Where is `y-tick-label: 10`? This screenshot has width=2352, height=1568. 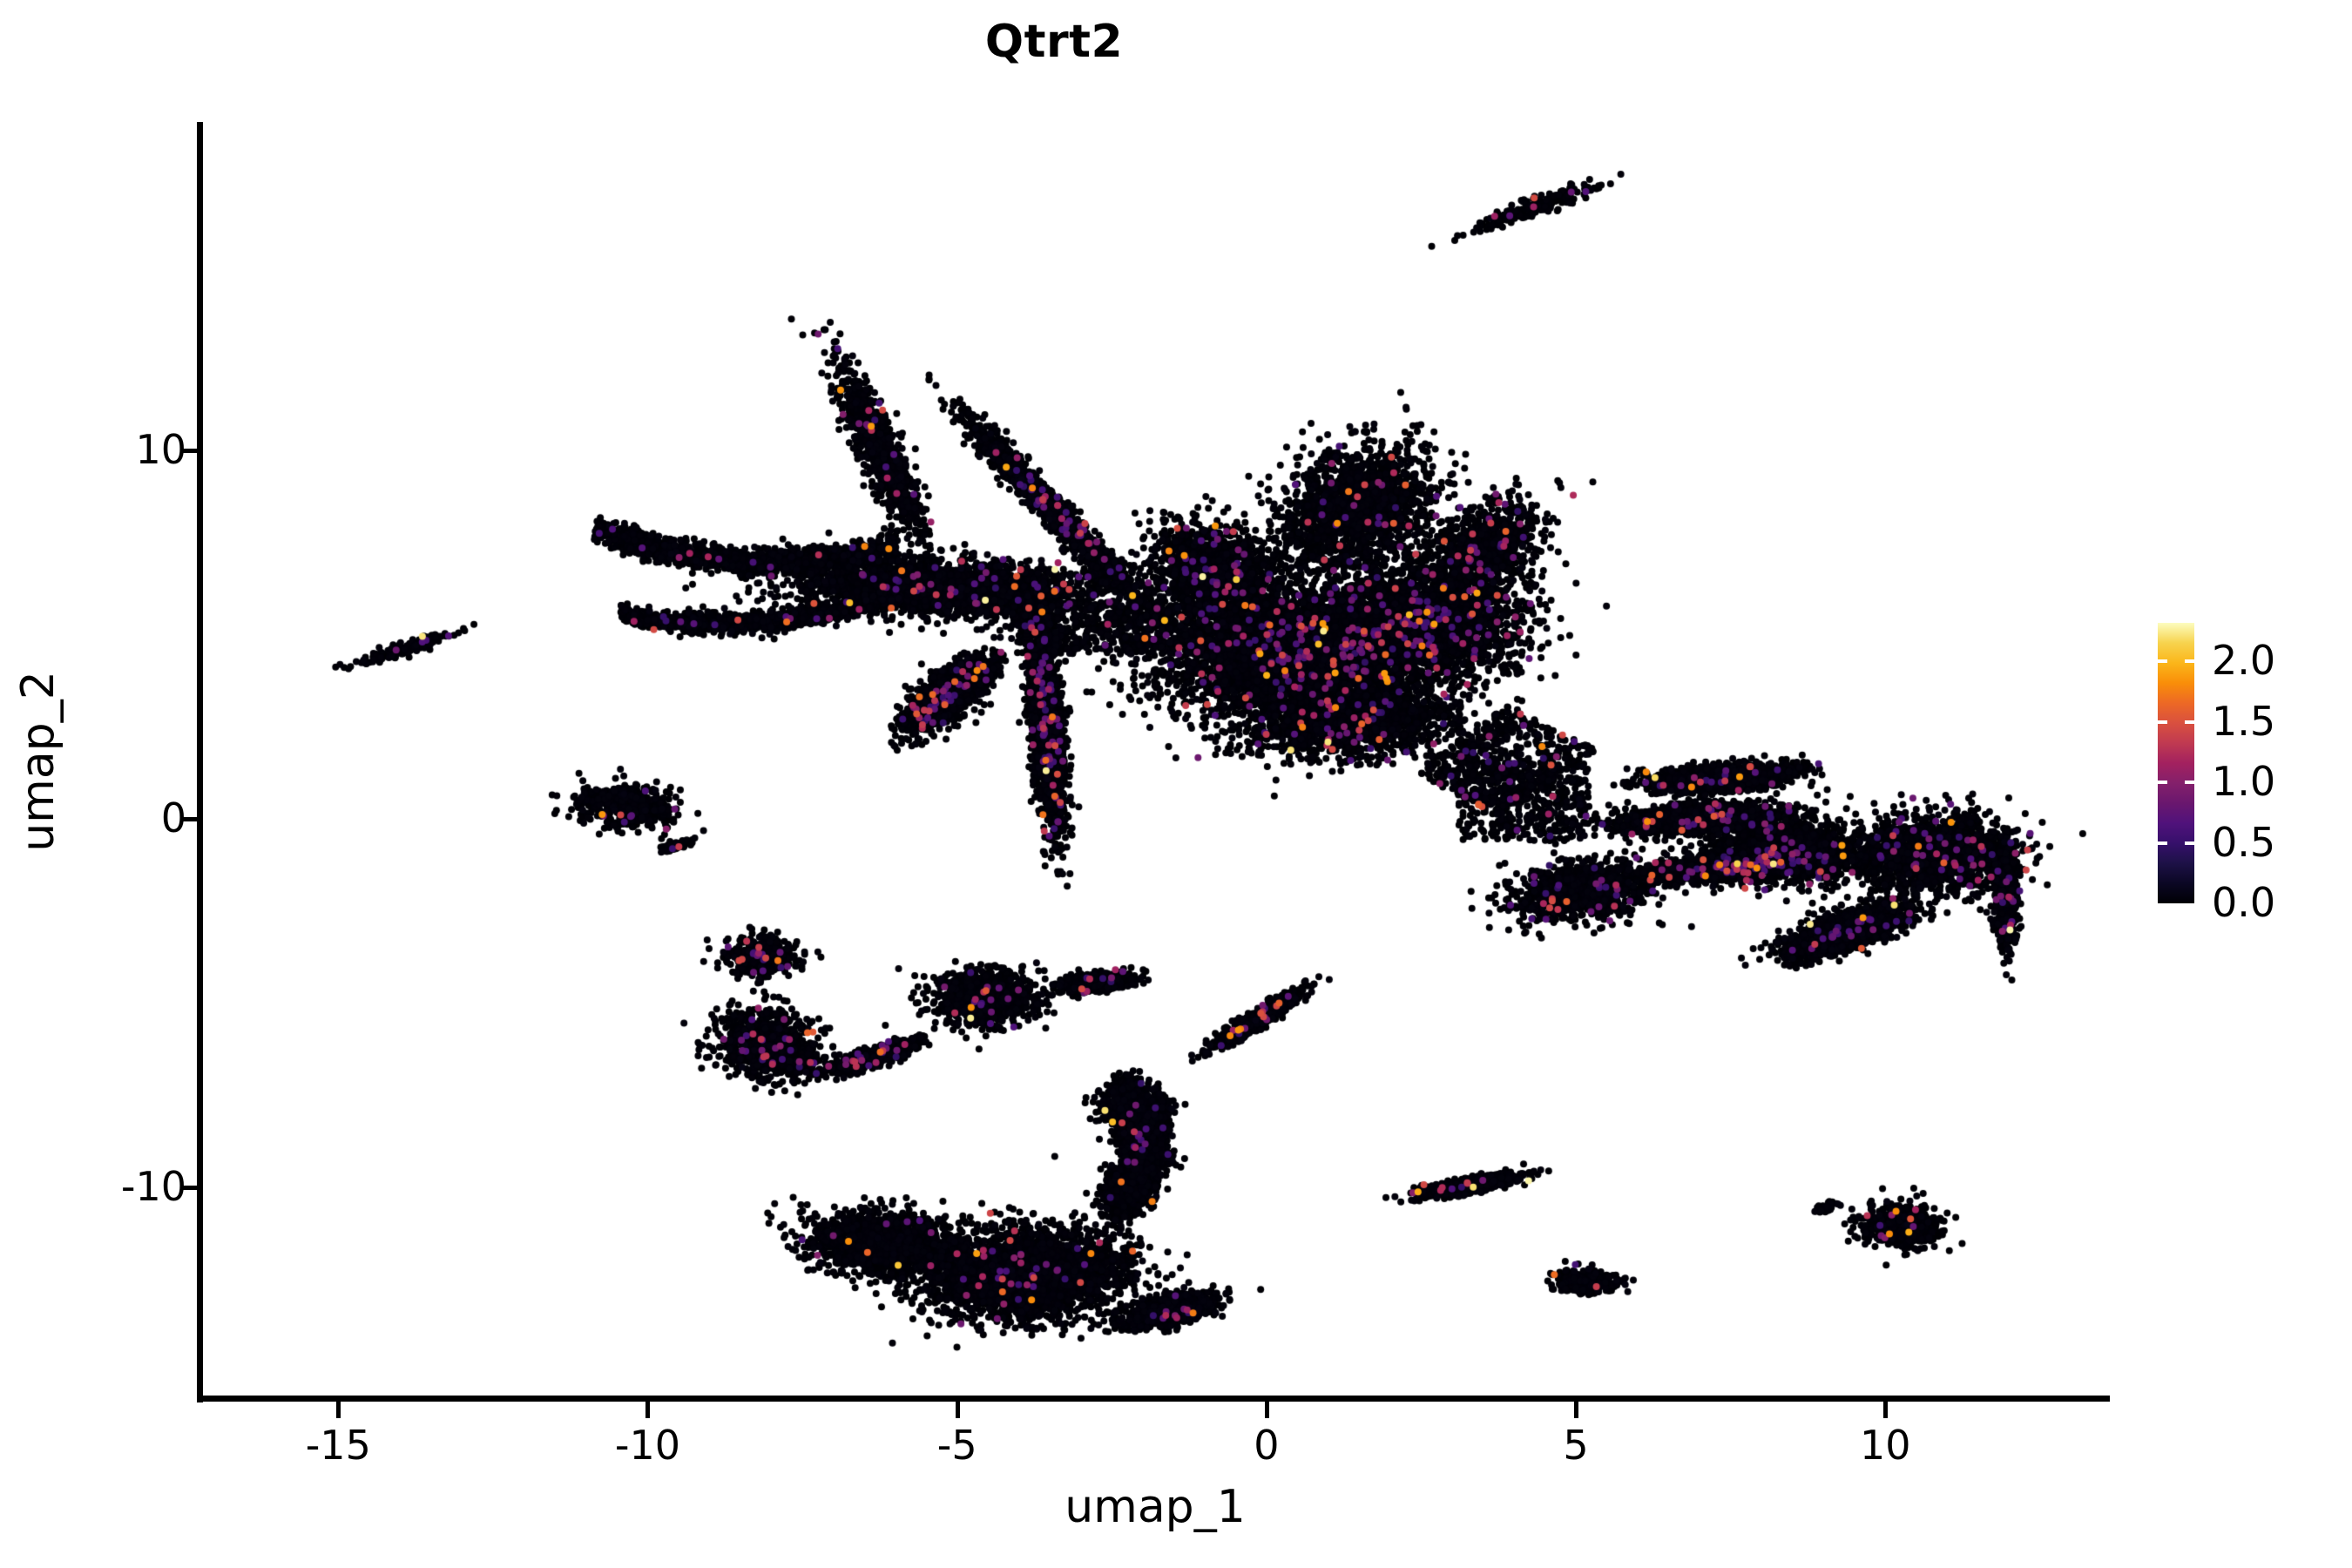
y-tick-label: 10 is located at coordinates (161, 449).